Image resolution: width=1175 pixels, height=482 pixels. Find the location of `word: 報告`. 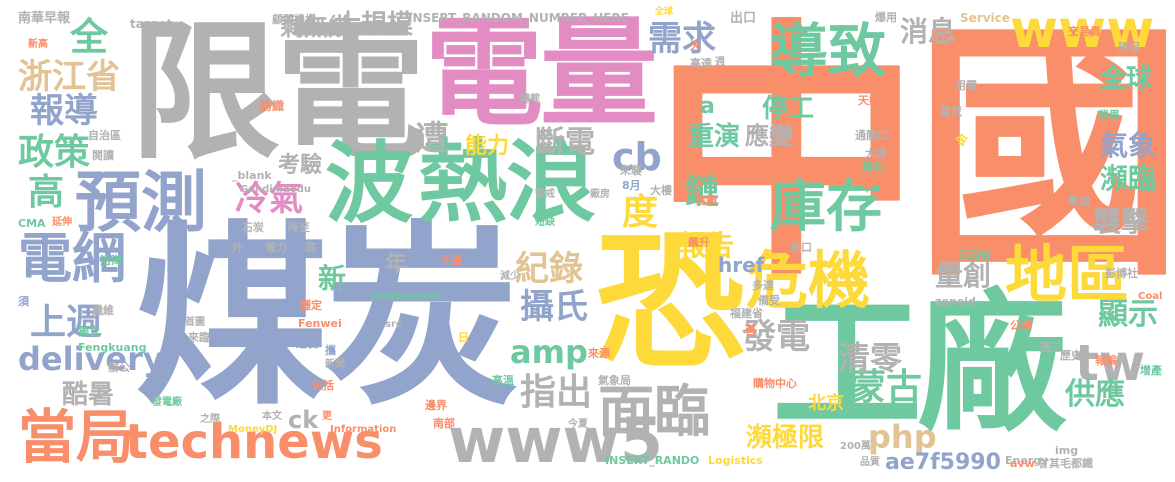

word: 報告 is located at coordinates (706, 245).